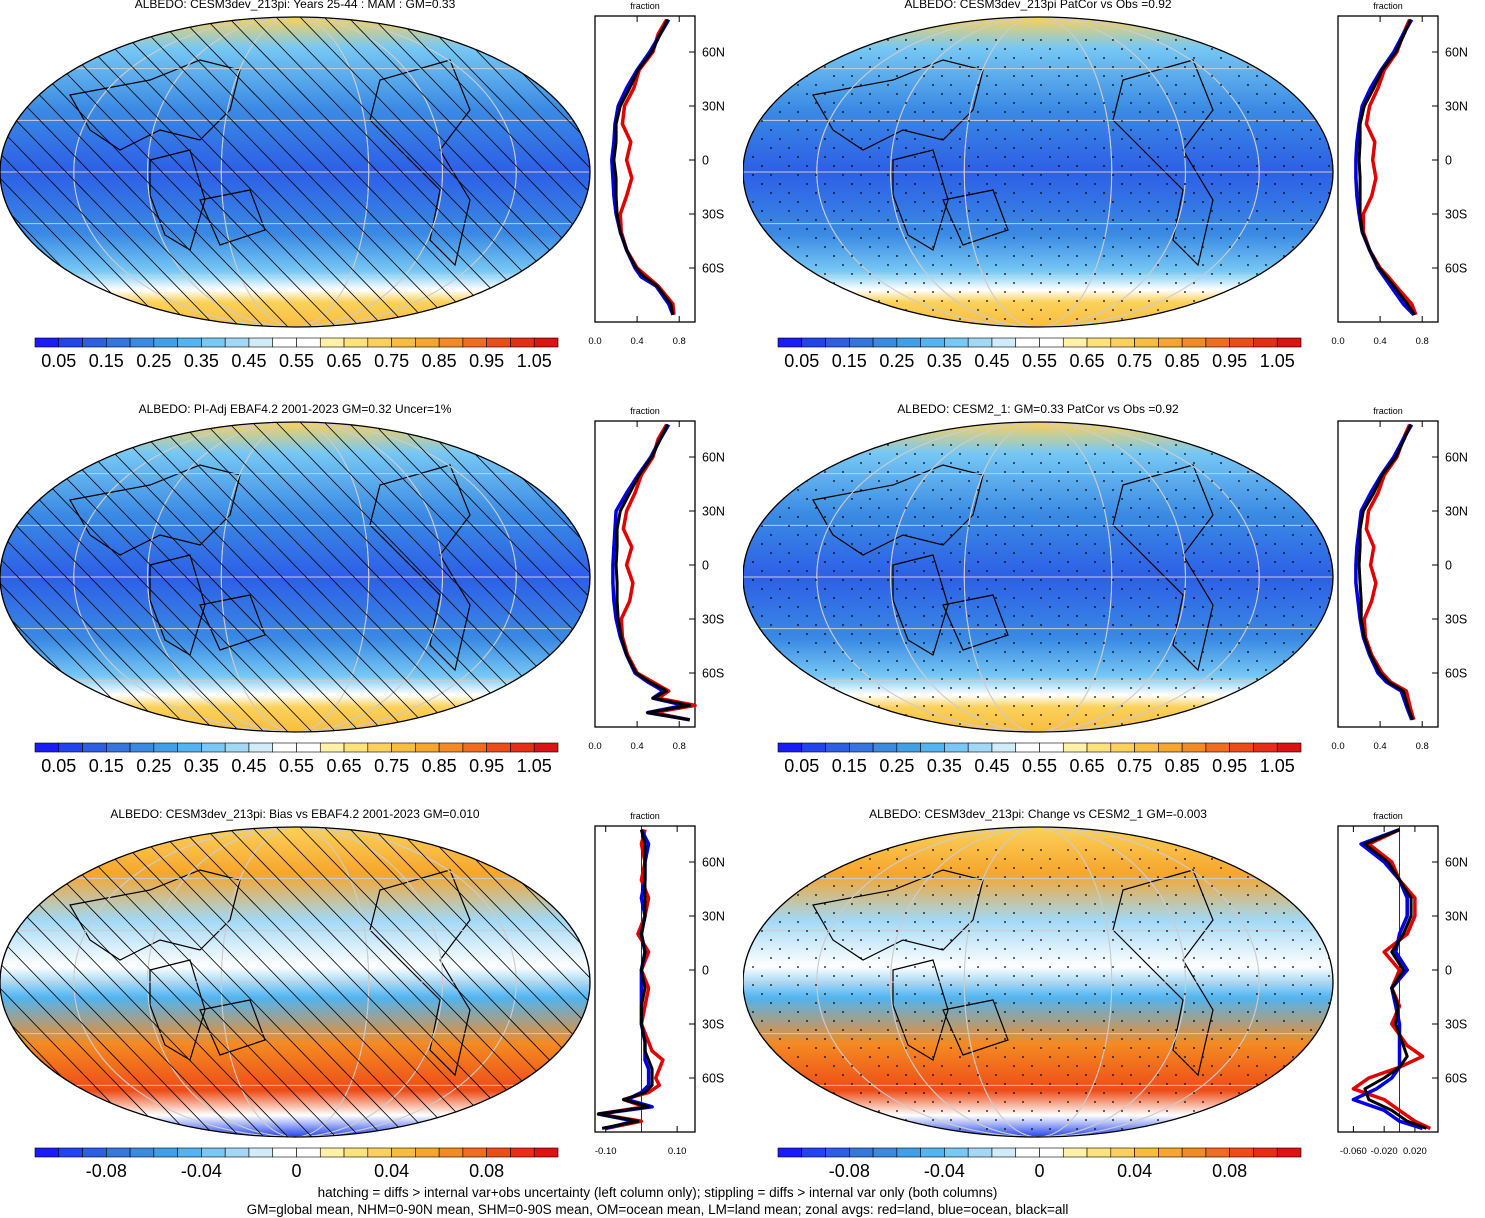 This screenshot has width=1485, height=1218. Describe the element at coordinates (1379, 341) in the screenshot. I see `zonal-xtick-label: 0.4` at that location.